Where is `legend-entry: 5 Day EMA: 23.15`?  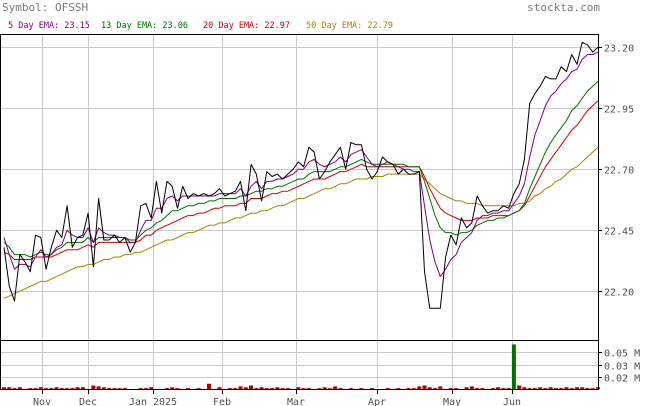 legend-entry: 5 Day EMA: 23.15 is located at coordinates (49, 26).